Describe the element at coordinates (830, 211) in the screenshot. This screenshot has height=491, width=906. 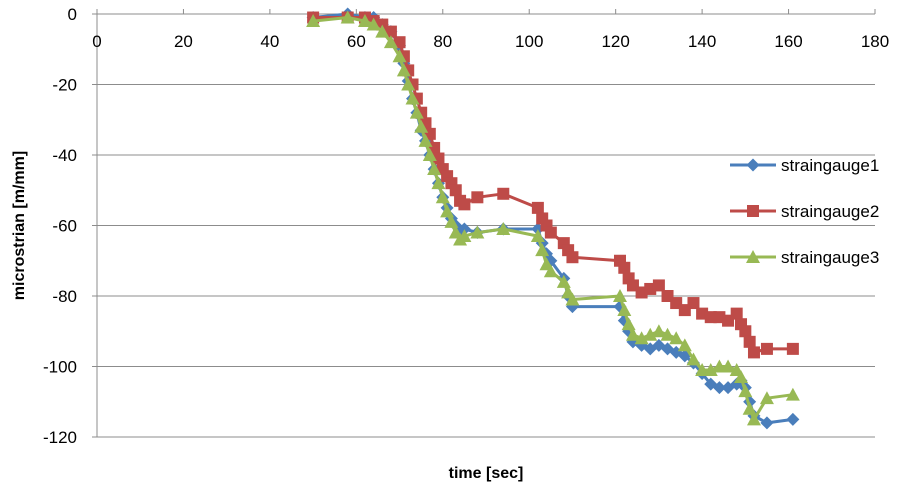
I see `legend-label: straingauge2` at that location.